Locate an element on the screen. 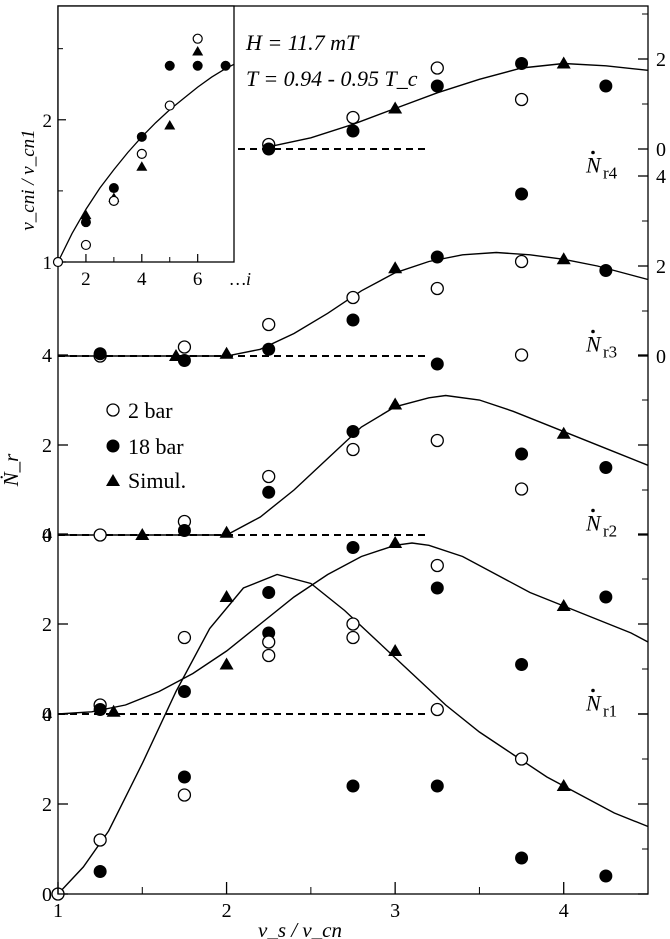 The height and width of the screenshot is (939, 670). legend-label-simul: Simul. is located at coordinates (157, 480).